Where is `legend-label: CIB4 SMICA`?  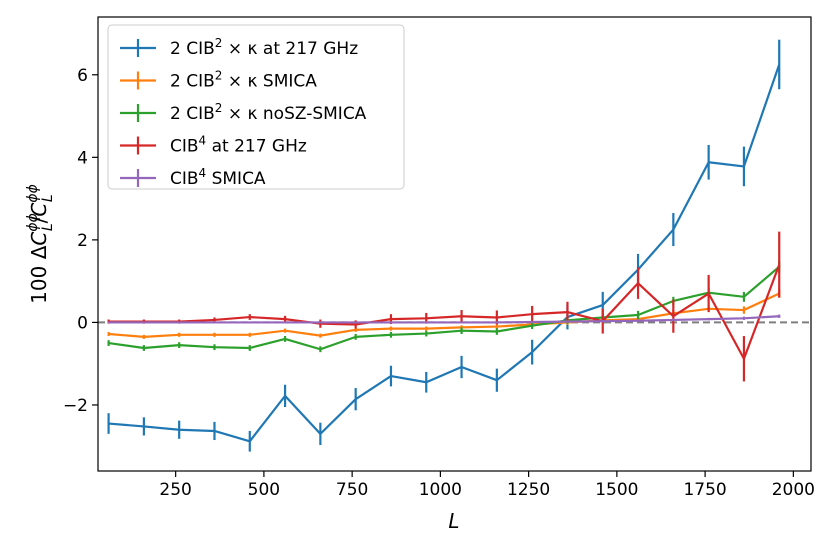 legend-label: CIB4 SMICA is located at coordinates (218, 177).